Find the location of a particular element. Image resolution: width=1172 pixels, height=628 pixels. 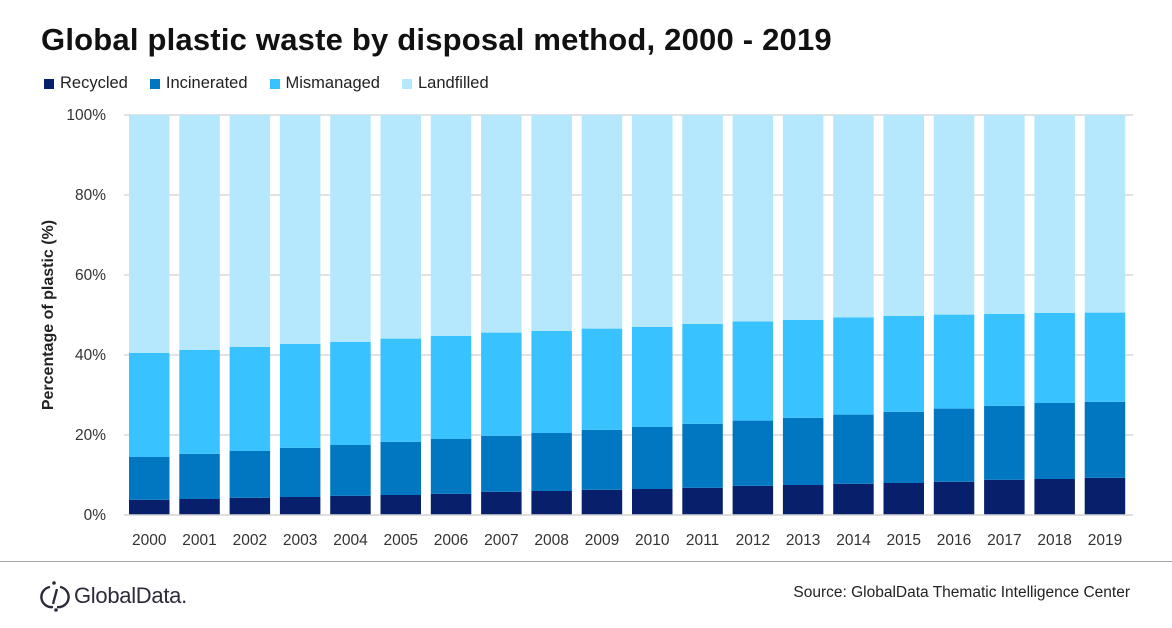

x-tick-label: 2014 is located at coordinates (853, 540).